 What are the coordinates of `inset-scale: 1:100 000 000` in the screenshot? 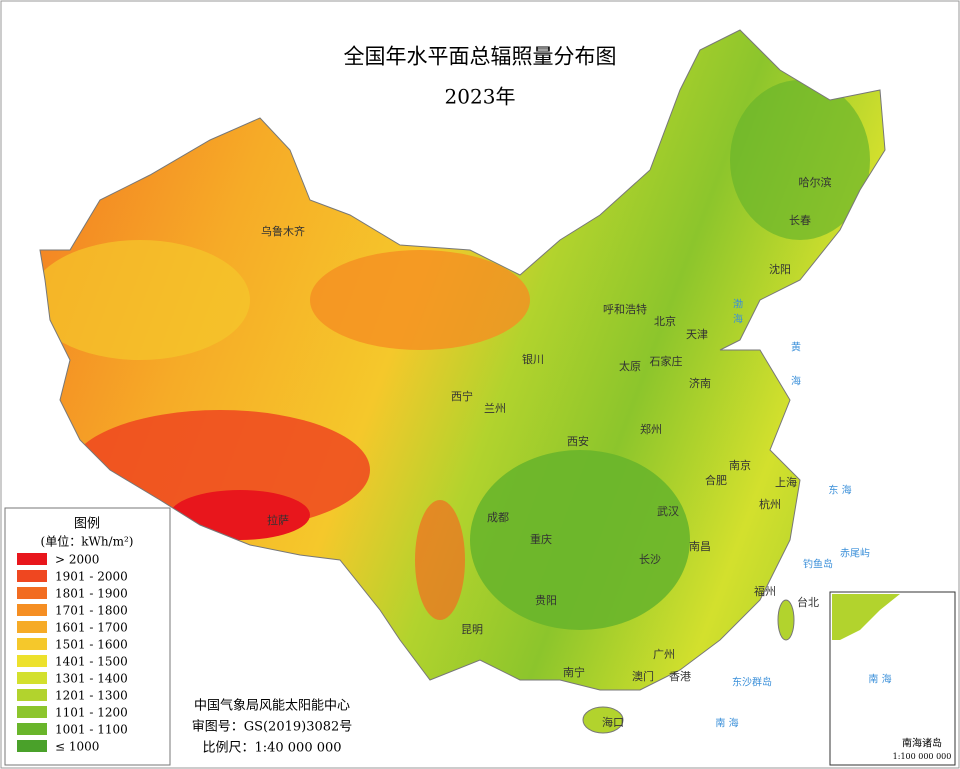 It's located at (922, 756).